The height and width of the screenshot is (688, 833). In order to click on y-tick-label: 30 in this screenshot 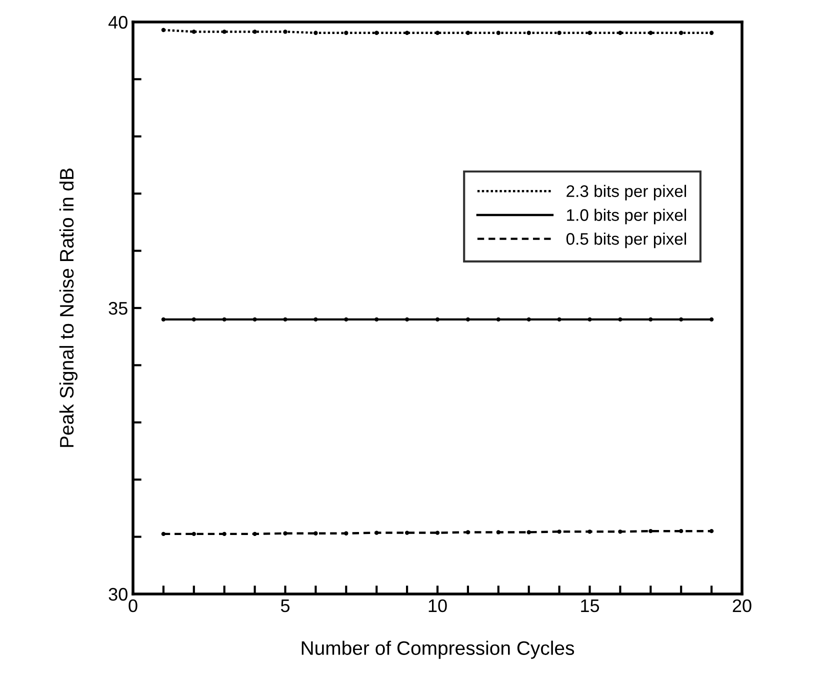, I will do `click(118, 594)`.